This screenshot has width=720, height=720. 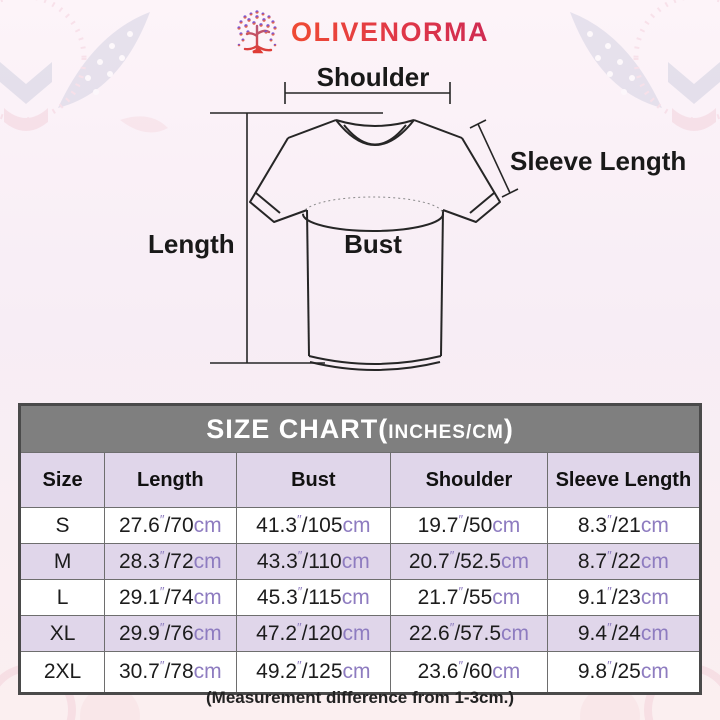 I want to click on inch-value: 27.6, so click(x=139, y=525).